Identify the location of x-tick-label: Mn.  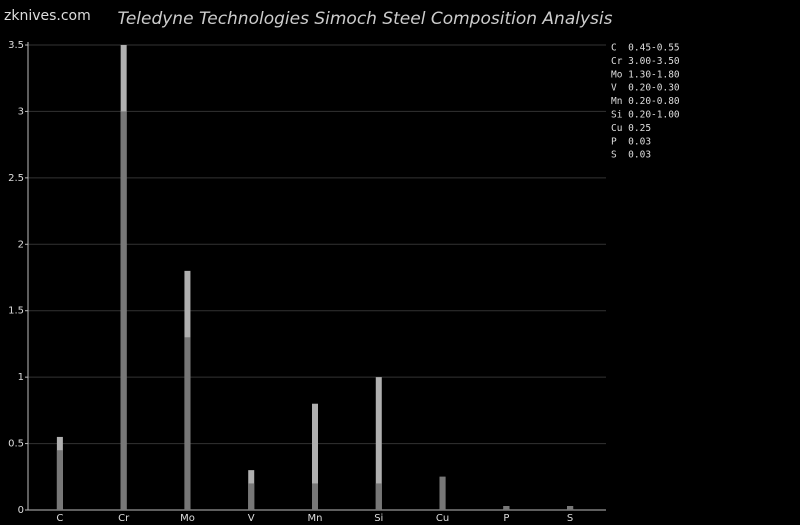
(315, 518).